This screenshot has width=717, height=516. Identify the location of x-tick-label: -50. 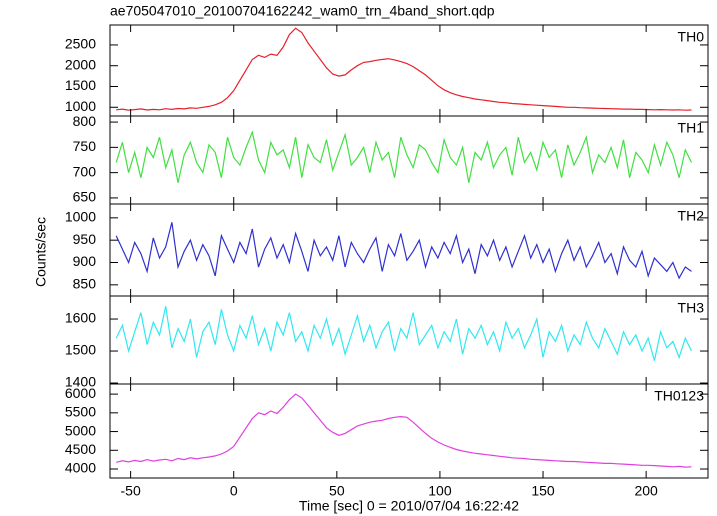
(131, 491).